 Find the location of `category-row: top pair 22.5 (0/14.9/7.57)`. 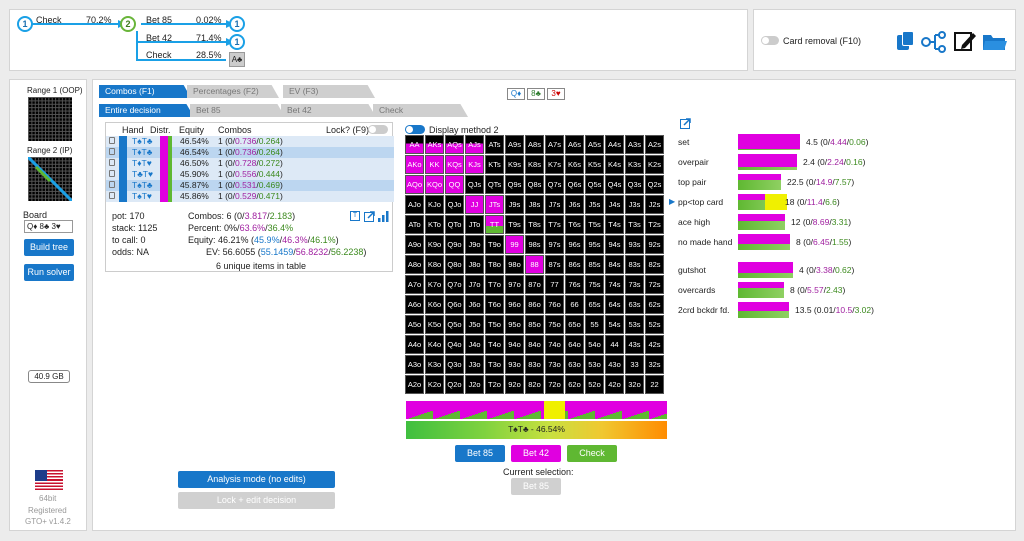

category-row: top pair 22.5 (0/14.9/7.57) is located at coordinates (839, 183).